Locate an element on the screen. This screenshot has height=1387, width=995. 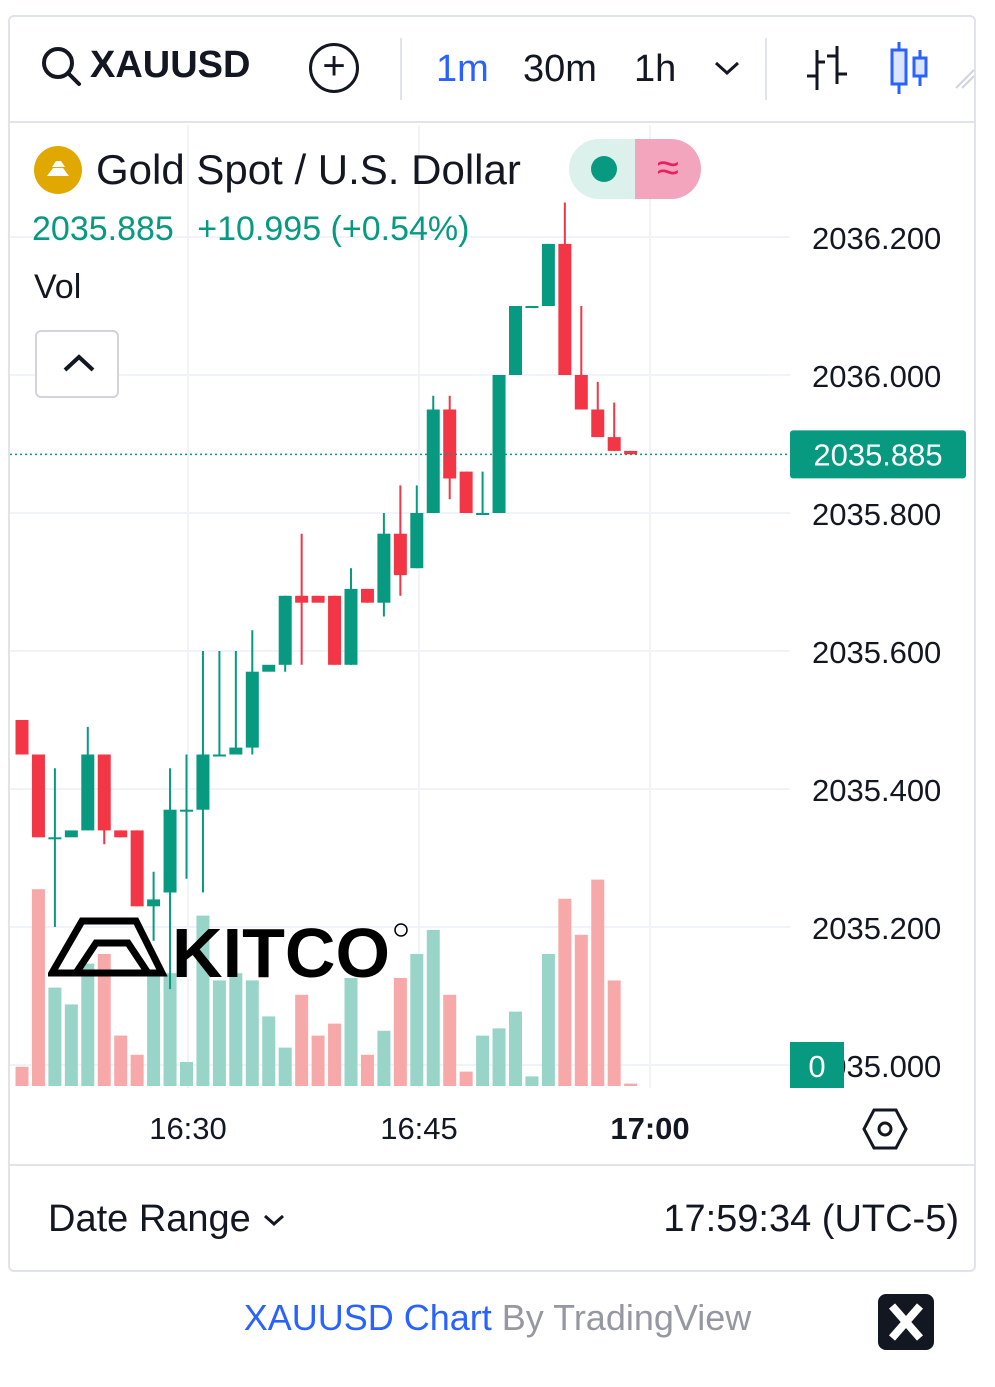
candlestick-chart-type-icon is located at coordinates (910, 68).